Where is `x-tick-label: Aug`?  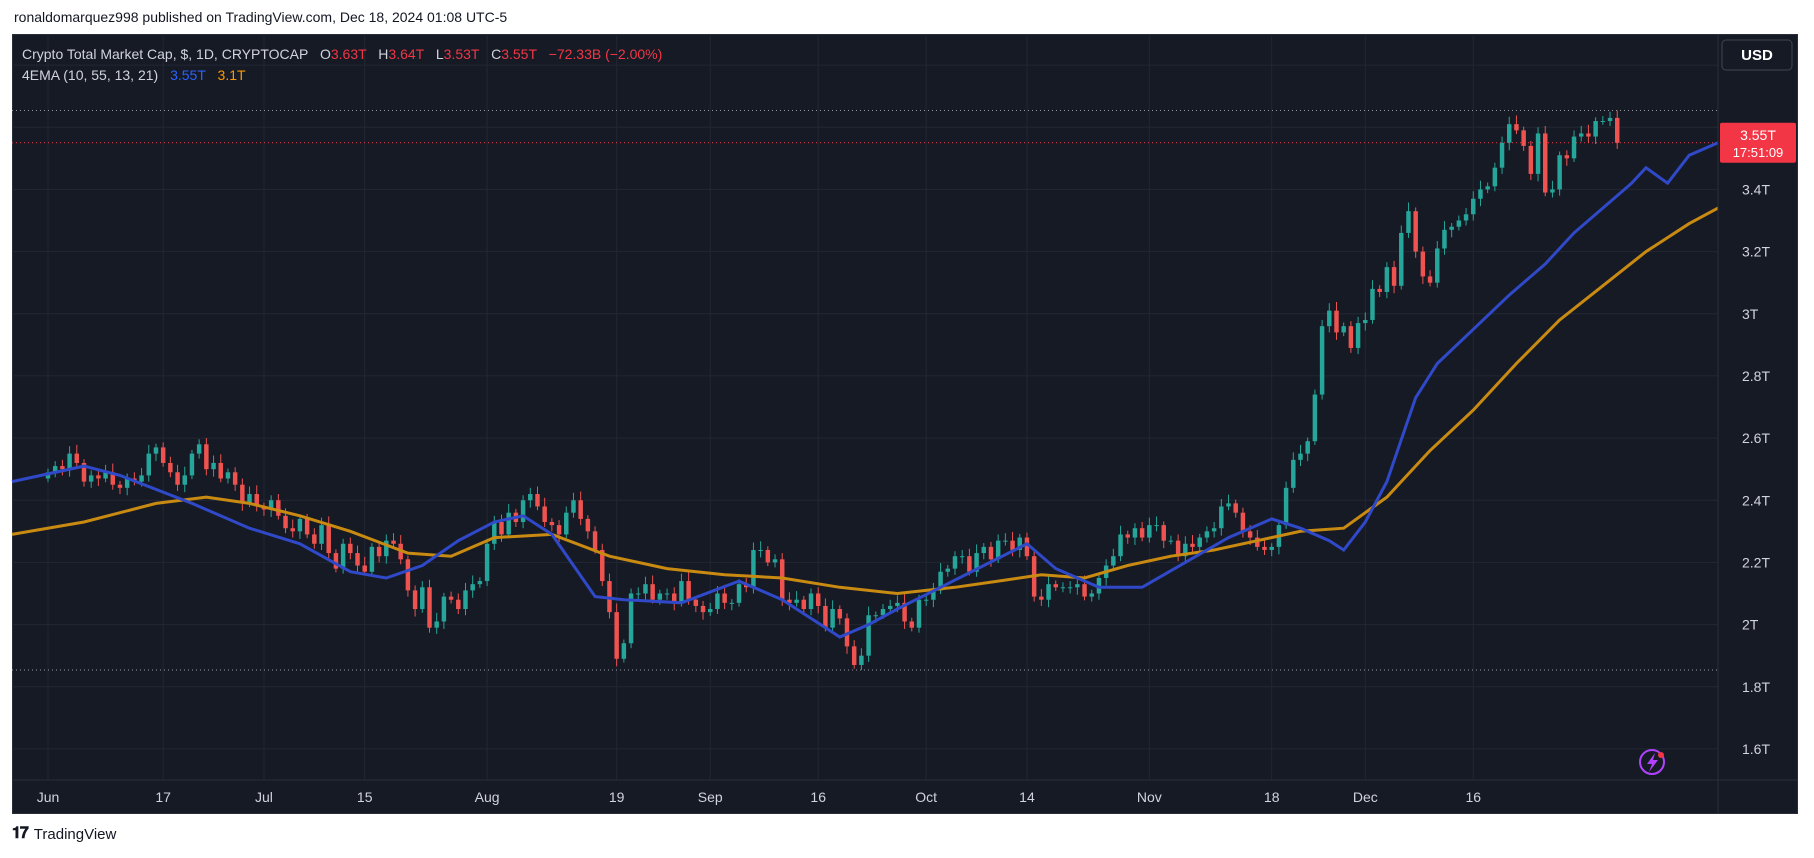 x-tick-label: Aug is located at coordinates (487, 797).